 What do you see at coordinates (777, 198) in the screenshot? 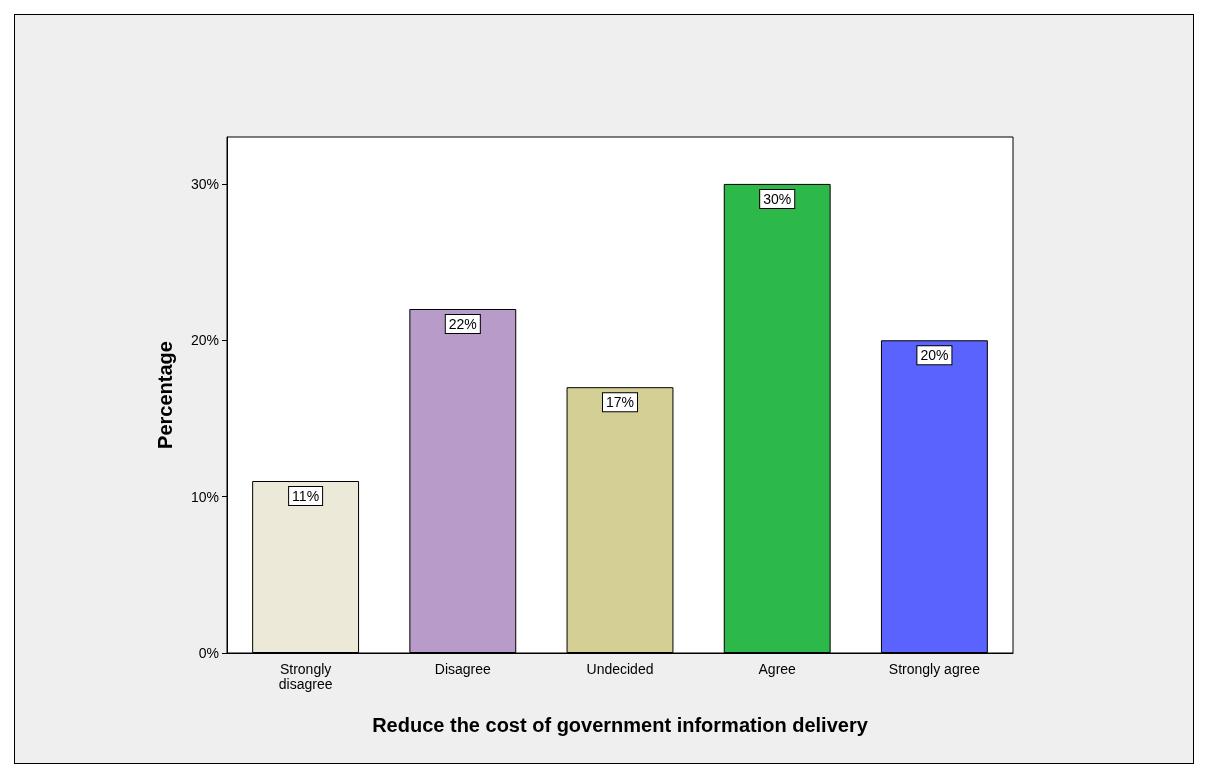
I see `data-label: 30%` at bounding box center [777, 198].